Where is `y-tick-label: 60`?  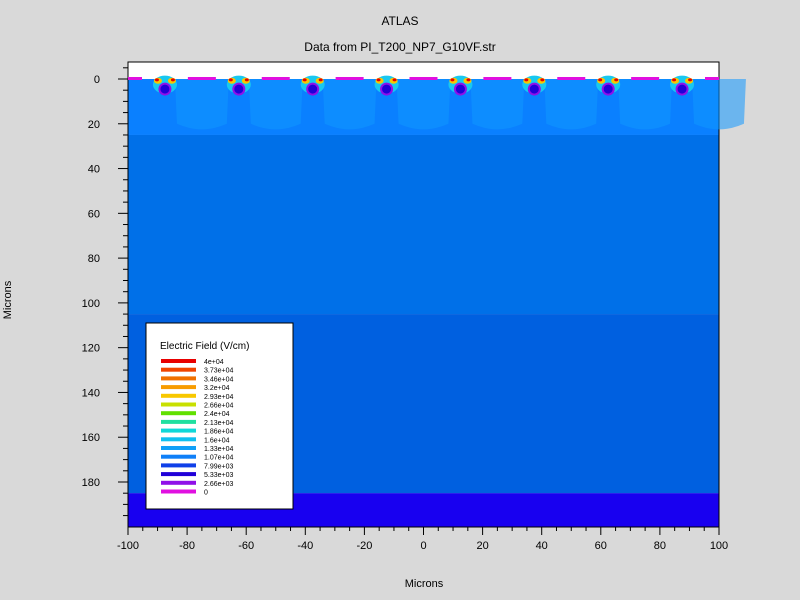 y-tick-label: 60 is located at coordinates (94, 214).